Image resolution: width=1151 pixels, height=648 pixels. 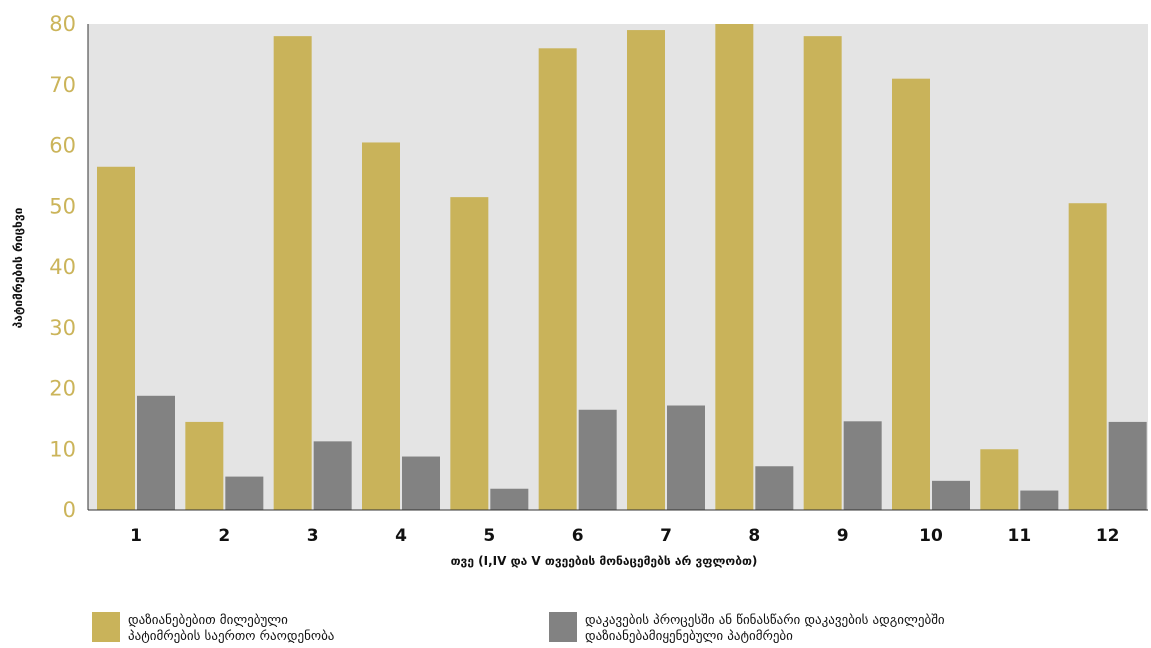 I want to click on legend-label-series-2-line-2: დაზიანებამიყენებული პატიმრები, so click(x=689, y=636).